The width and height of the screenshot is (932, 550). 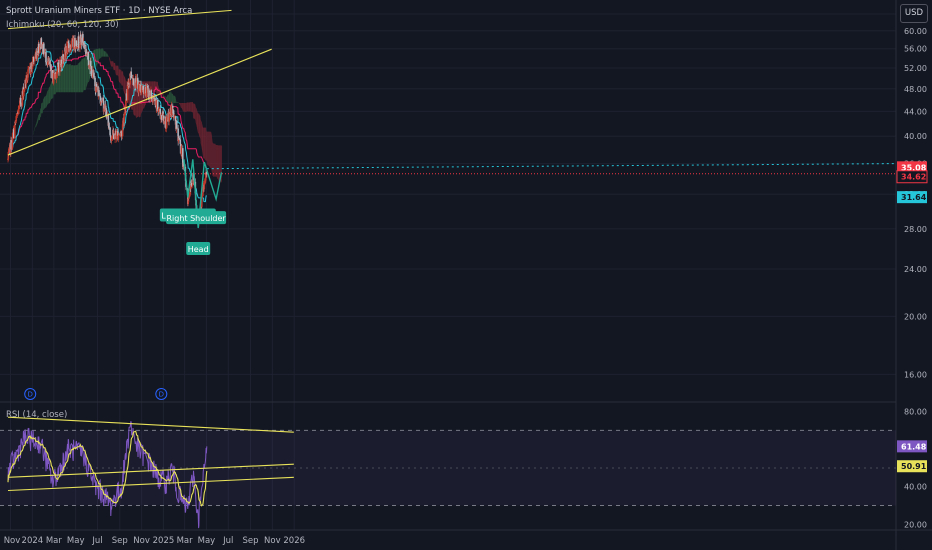 I want to click on head-shoulders-pattern, so click(x=203, y=194).